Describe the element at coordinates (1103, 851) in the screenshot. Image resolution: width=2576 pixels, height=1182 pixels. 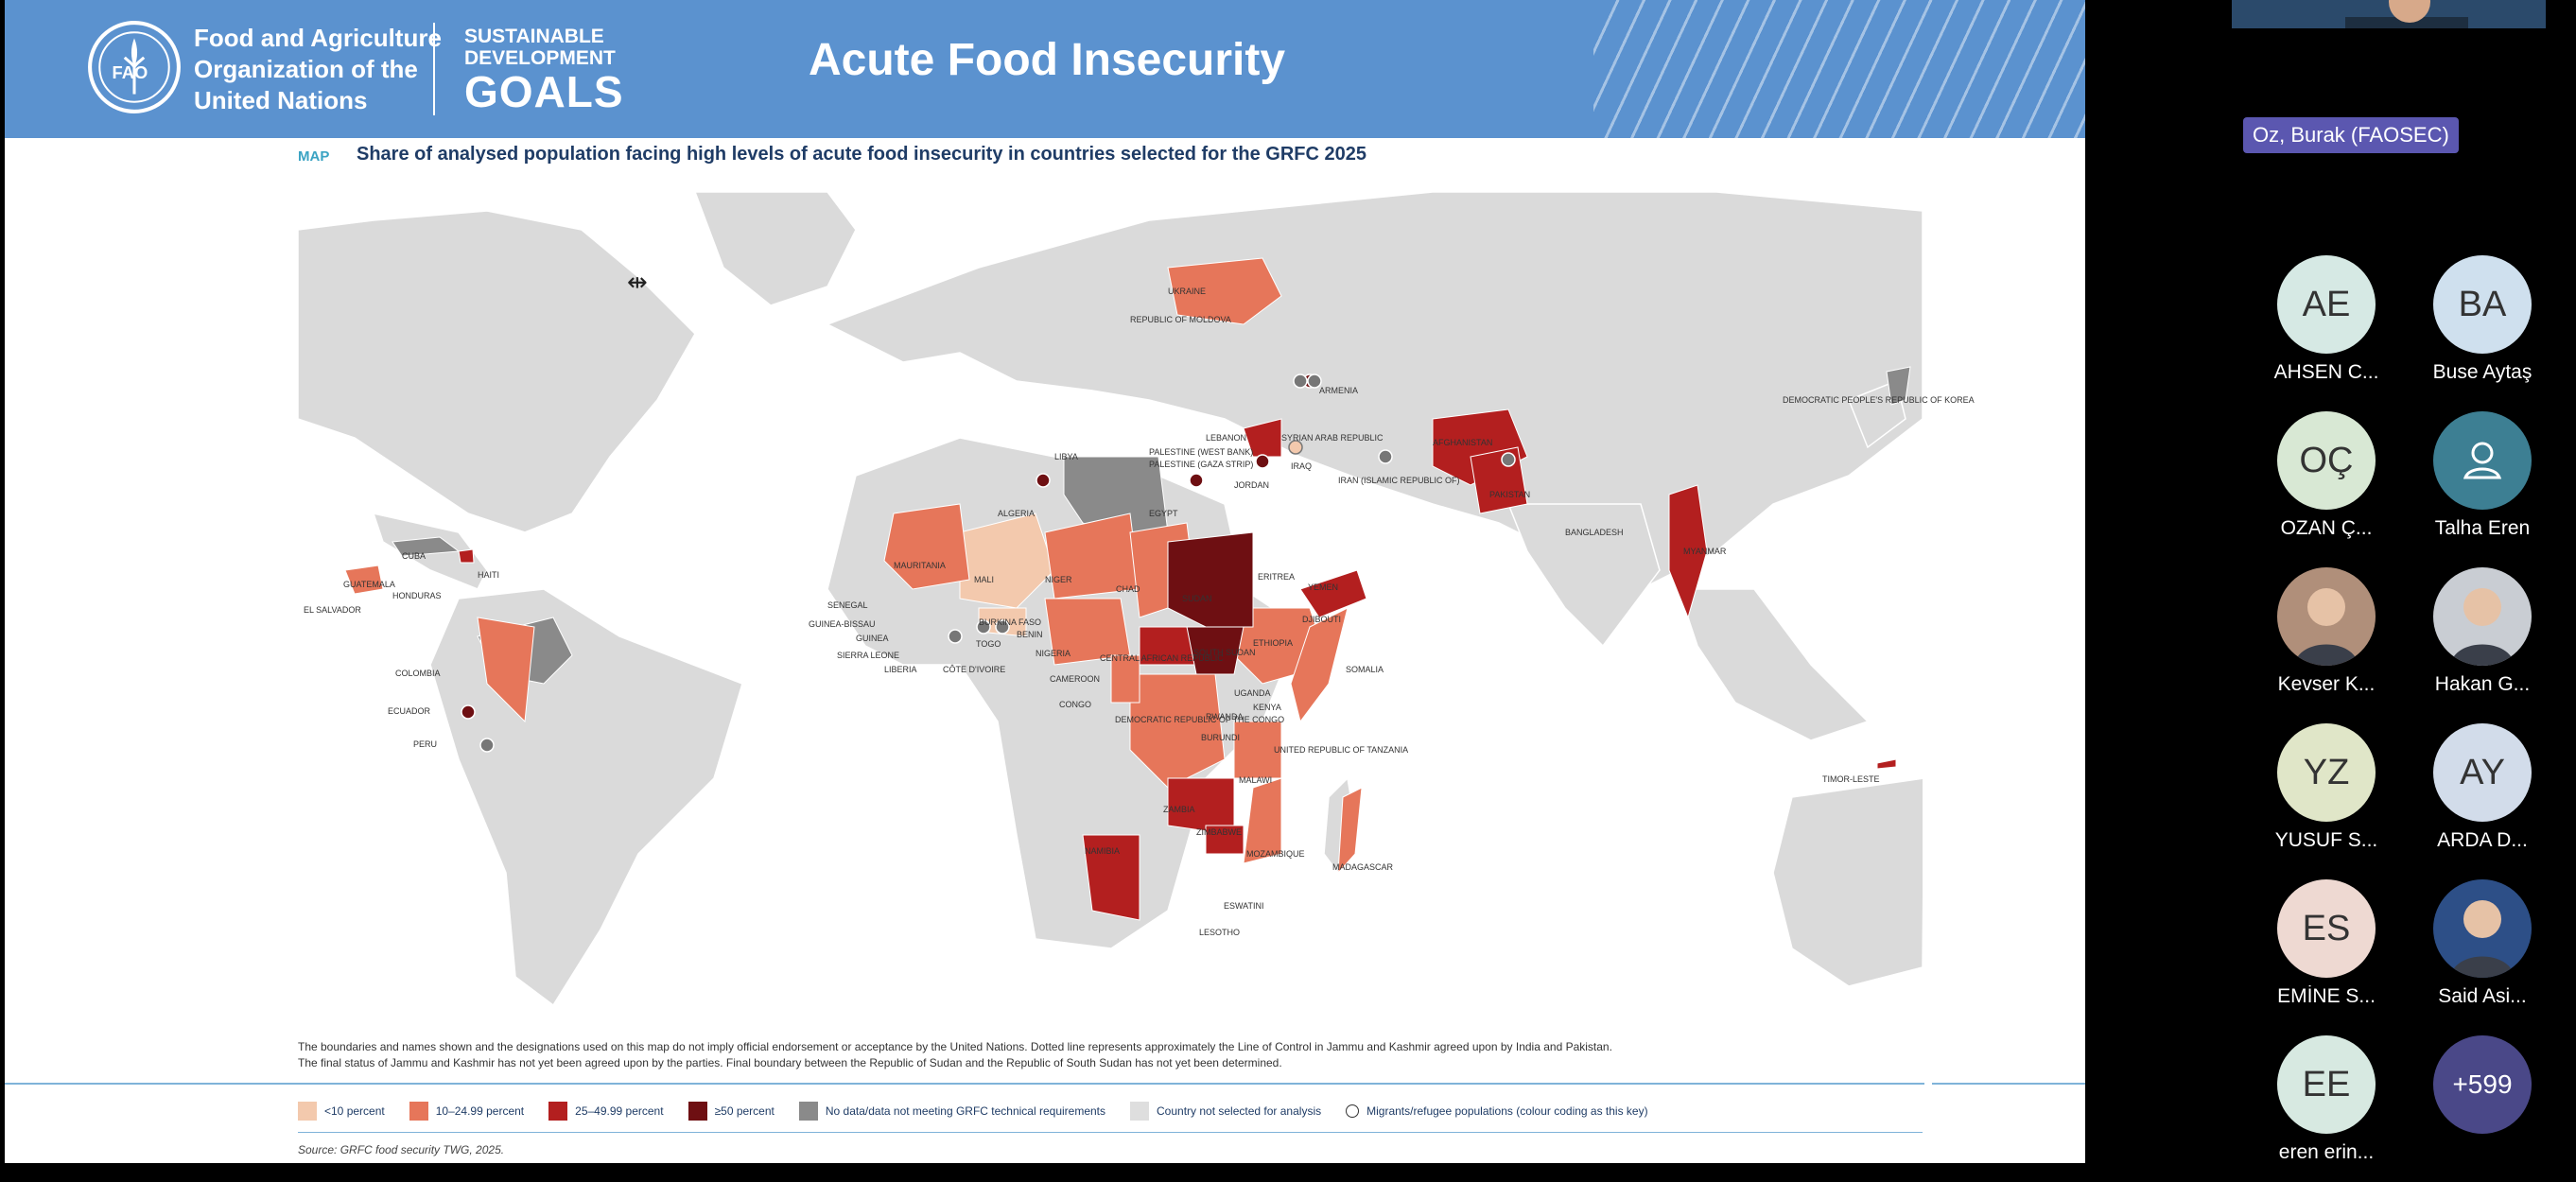
I see `country-label: NAMIBIA` at that location.